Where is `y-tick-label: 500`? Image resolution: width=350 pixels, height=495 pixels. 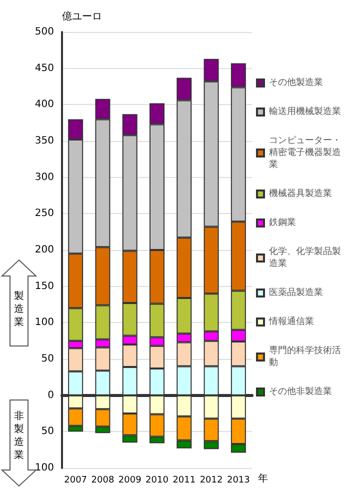 y-tick-label: 500 is located at coordinates (44, 32).